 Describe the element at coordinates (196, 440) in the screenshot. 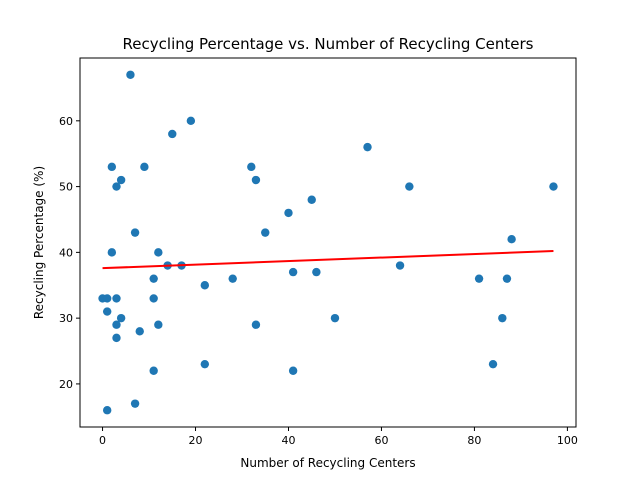

I see `x-tick-label: 20` at that location.